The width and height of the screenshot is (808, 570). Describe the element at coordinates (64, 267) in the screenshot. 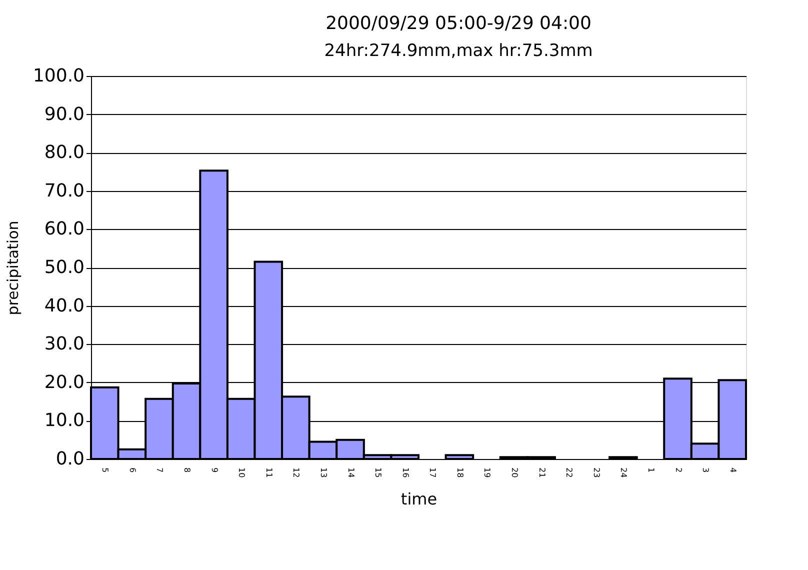

I see `y-tick-label: 50.0` at that location.